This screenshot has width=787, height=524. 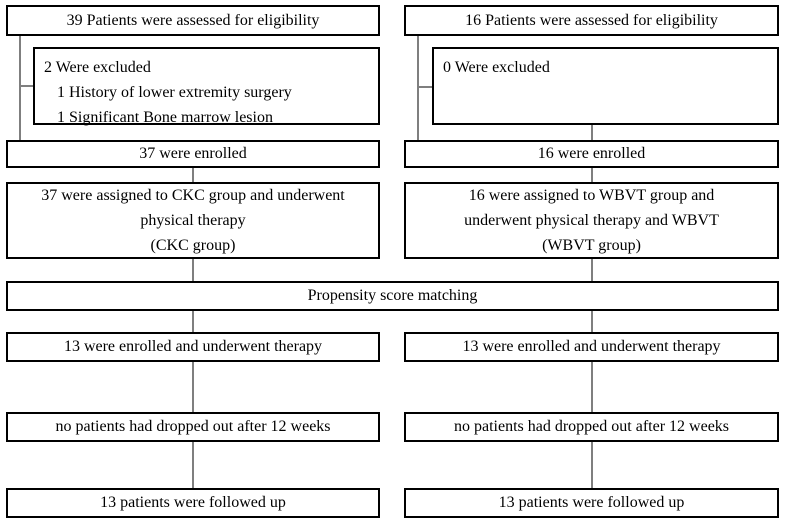 I want to click on left-enrolled-text: 37 were enrolled, so click(x=193, y=153).